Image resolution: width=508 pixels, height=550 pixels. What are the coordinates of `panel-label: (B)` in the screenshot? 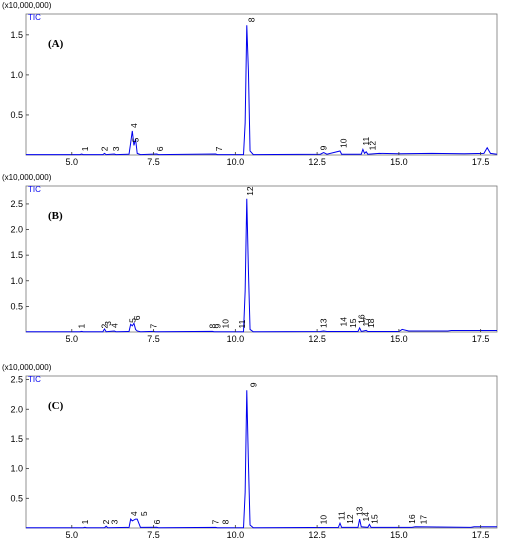 It's located at (55, 216).